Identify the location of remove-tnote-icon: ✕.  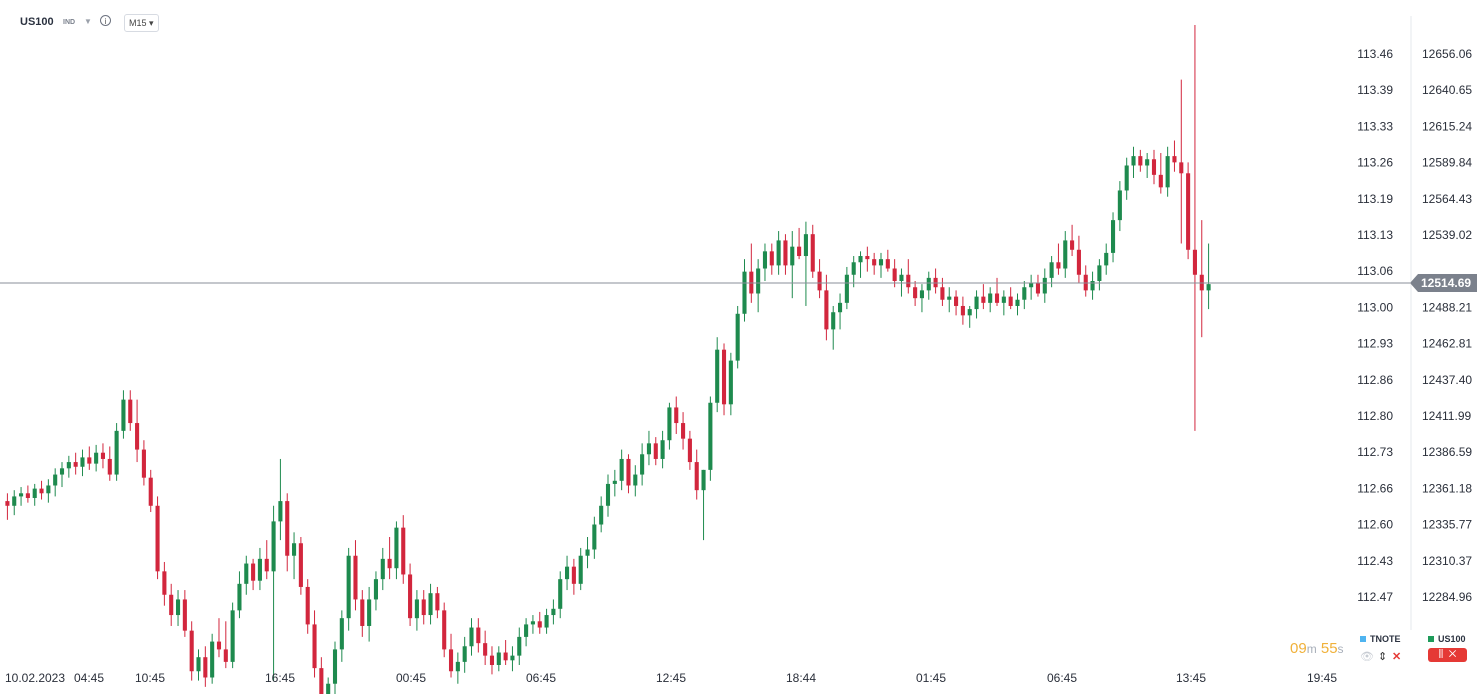
(1397, 657).